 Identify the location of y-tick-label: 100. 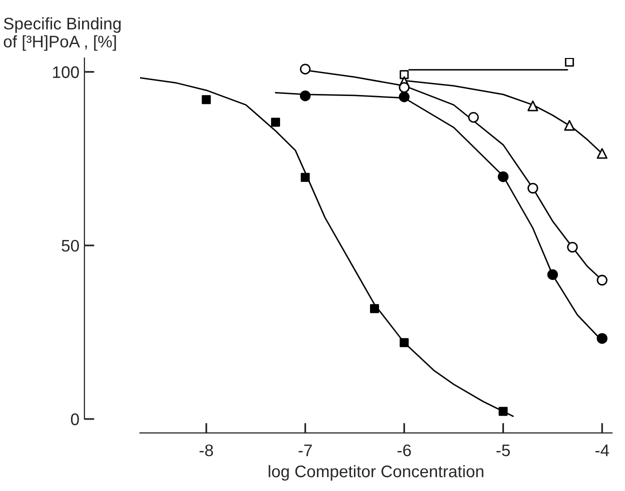
(66, 72).